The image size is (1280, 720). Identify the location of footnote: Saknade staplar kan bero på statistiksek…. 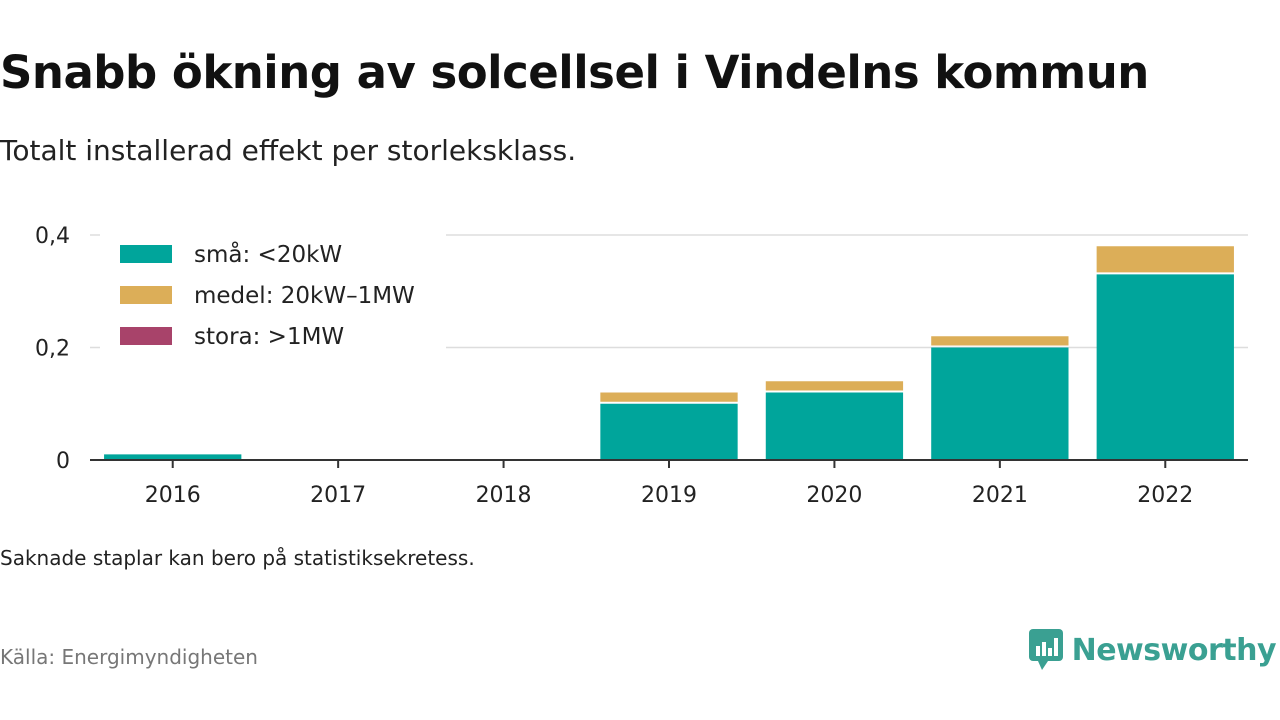
(237, 558).